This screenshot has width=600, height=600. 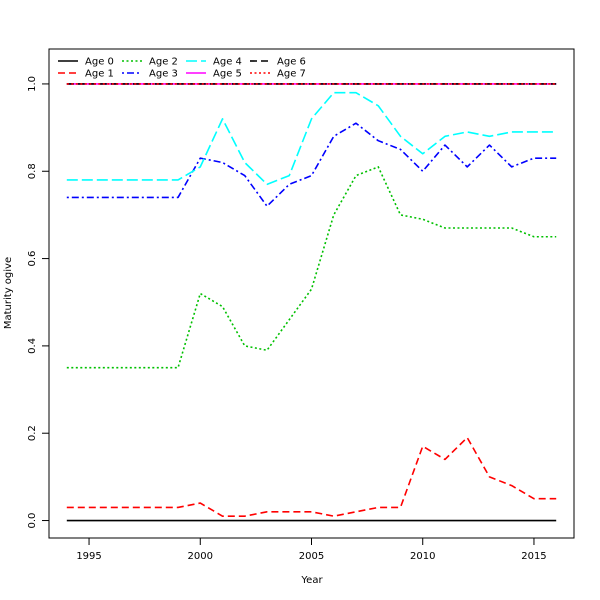 I want to click on legend-label: Age 7, so click(x=291, y=74).